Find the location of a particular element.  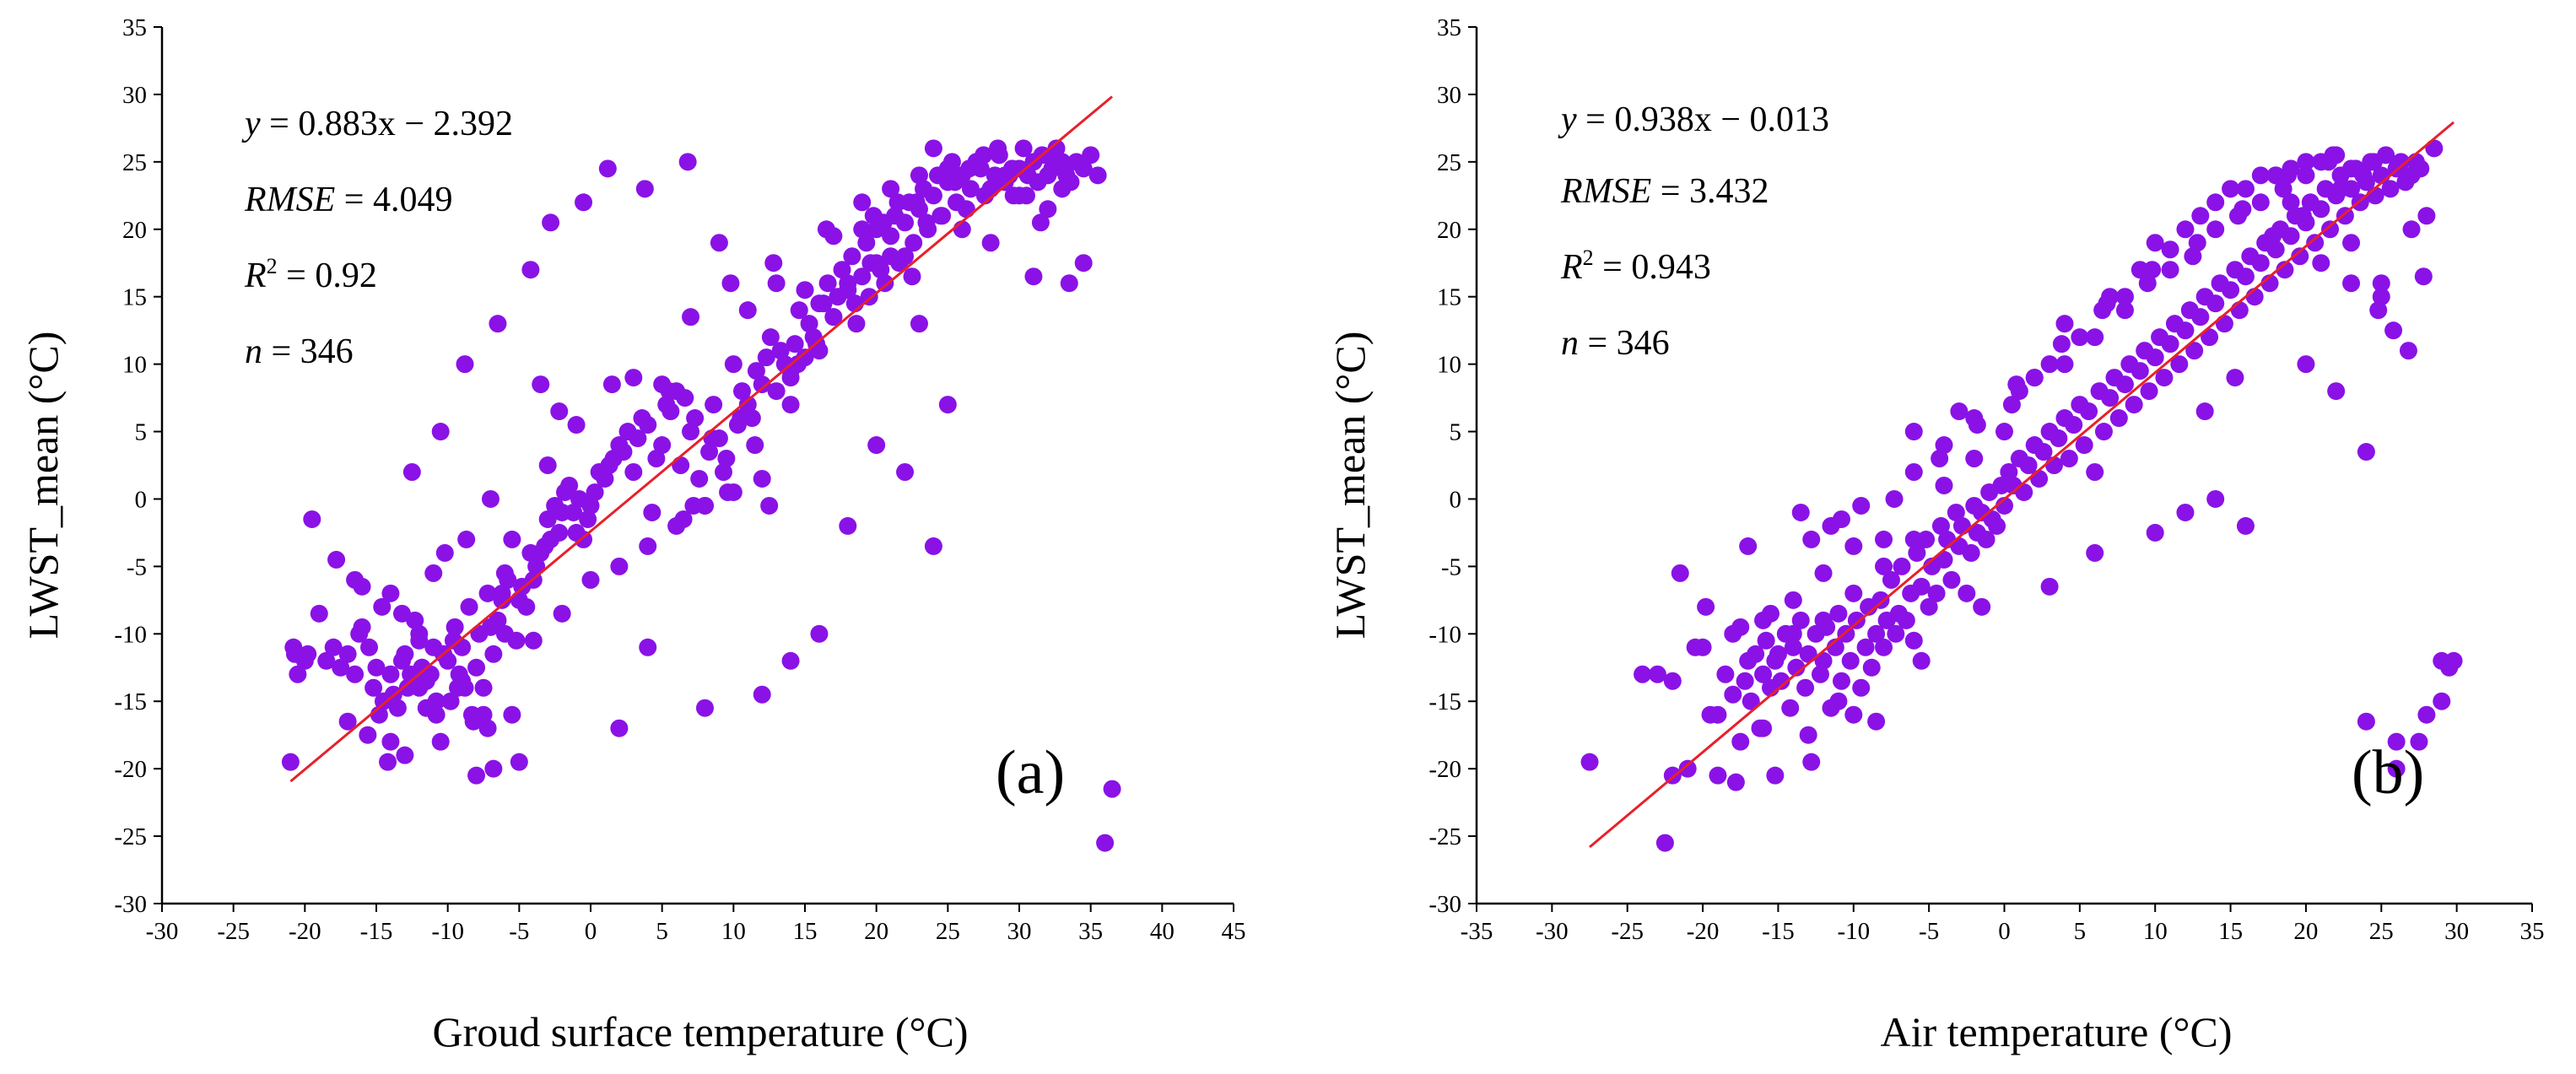

x-tick-label: -30 is located at coordinates (1552, 931).